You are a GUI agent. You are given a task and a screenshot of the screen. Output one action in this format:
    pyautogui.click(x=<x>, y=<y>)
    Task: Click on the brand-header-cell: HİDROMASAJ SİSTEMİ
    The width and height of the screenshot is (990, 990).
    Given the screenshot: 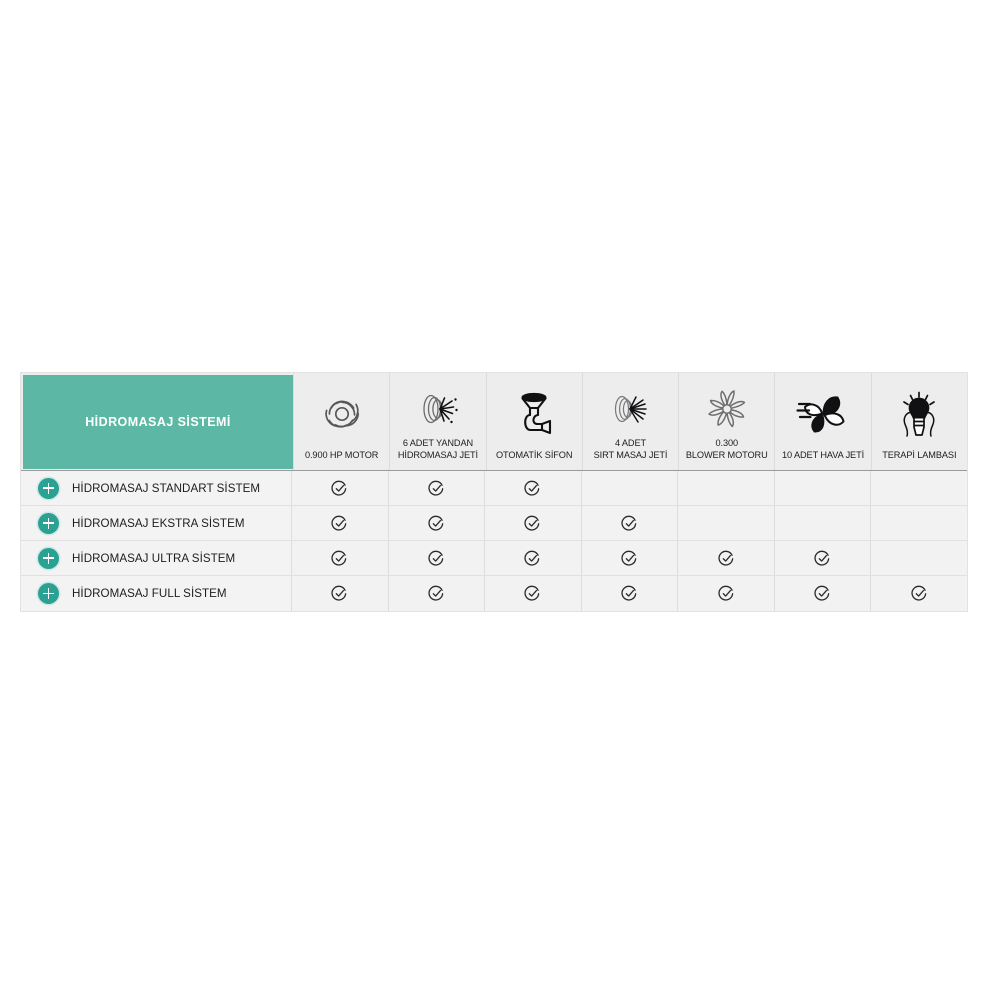 What is the action you would take?
    pyautogui.click(x=158, y=422)
    